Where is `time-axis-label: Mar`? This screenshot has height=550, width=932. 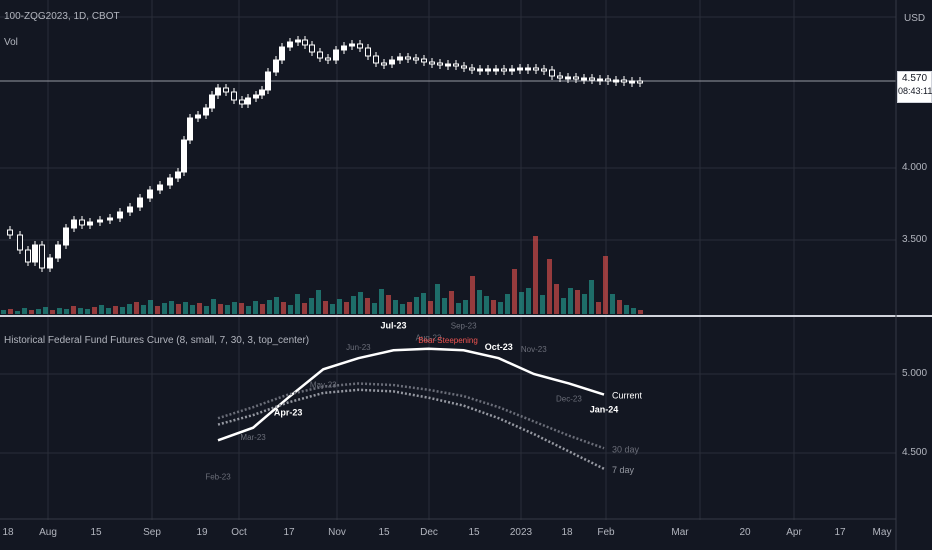 time-axis-label: Mar is located at coordinates (680, 532).